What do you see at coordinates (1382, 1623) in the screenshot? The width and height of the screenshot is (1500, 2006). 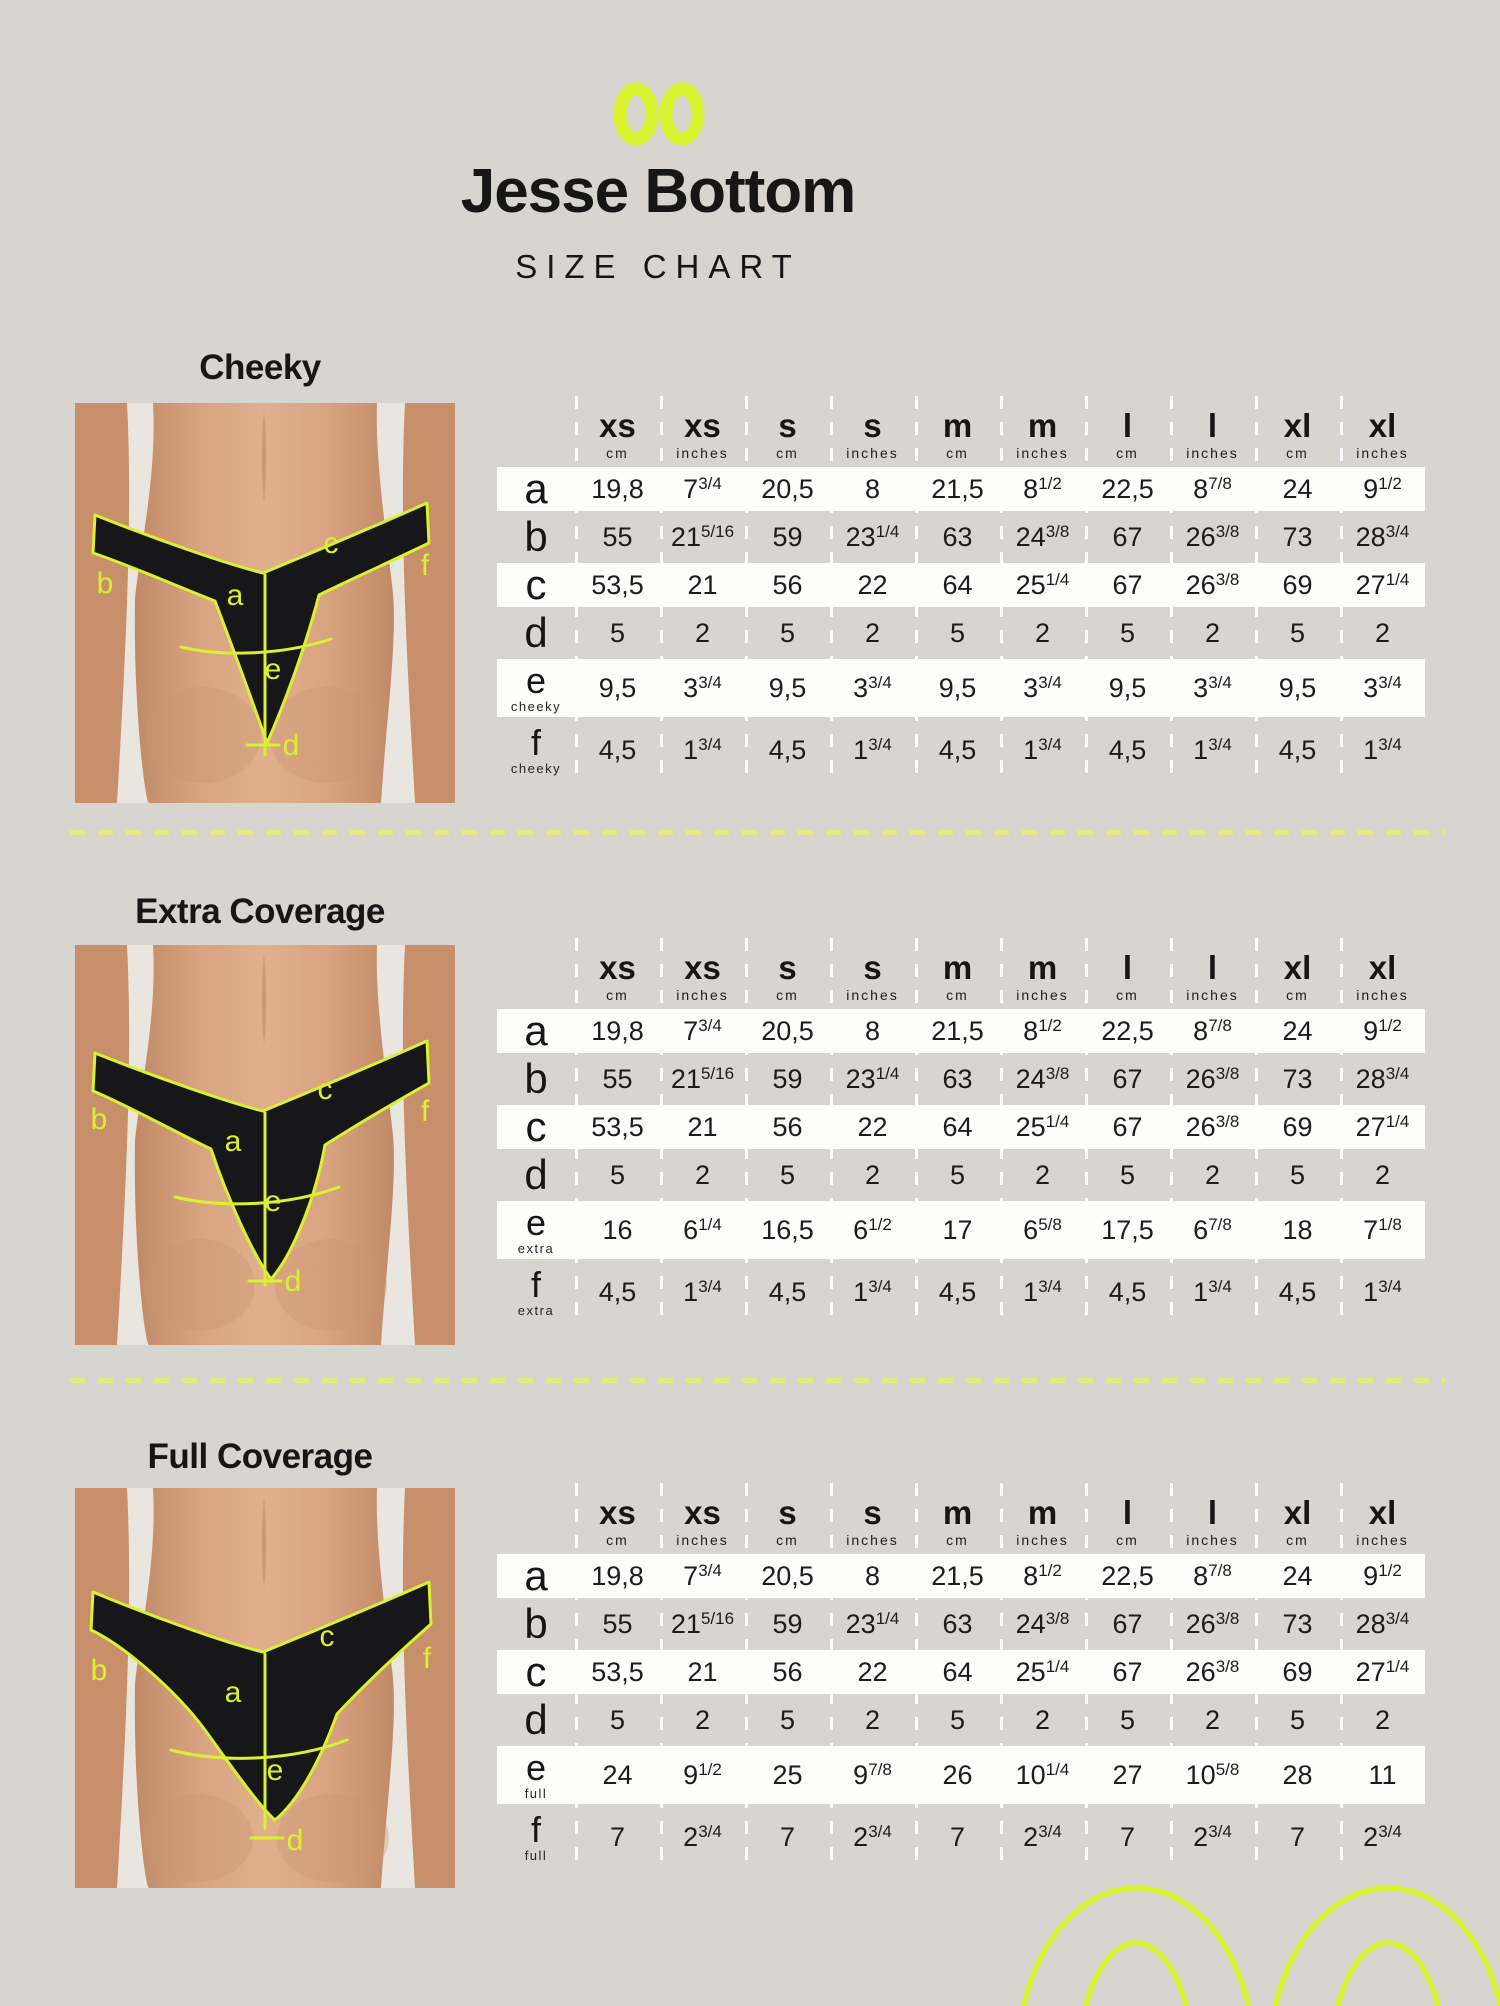 I see `size-value: 283/4` at bounding box center [1382, 1623].